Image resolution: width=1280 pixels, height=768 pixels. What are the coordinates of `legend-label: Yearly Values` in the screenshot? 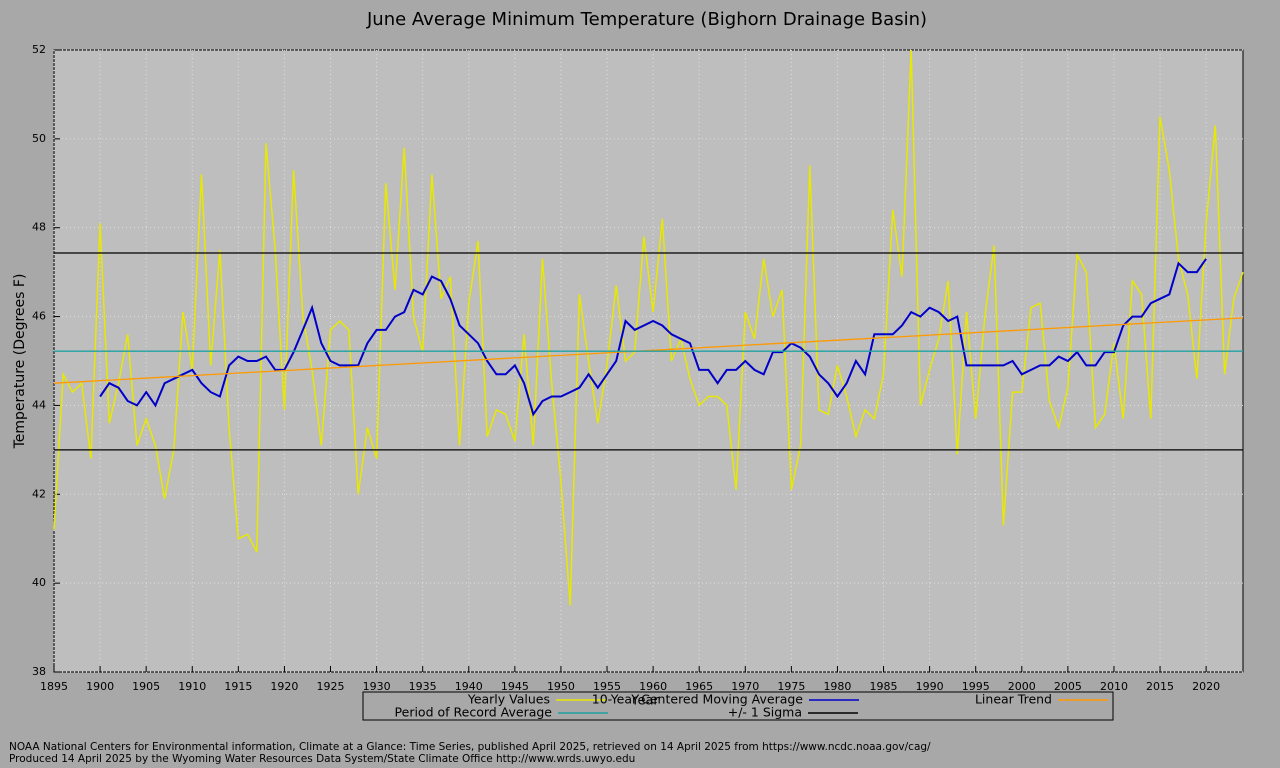 It's located at (508, 699).